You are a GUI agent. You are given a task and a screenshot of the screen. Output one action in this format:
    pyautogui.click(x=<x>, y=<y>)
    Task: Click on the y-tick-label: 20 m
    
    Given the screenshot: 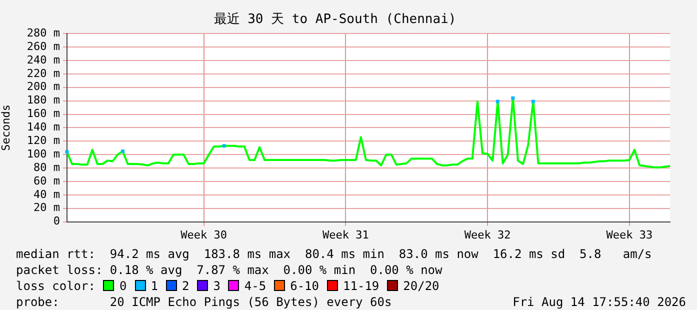 What is the action you would take?
    pyautogui.click(x=47, y=207)
    